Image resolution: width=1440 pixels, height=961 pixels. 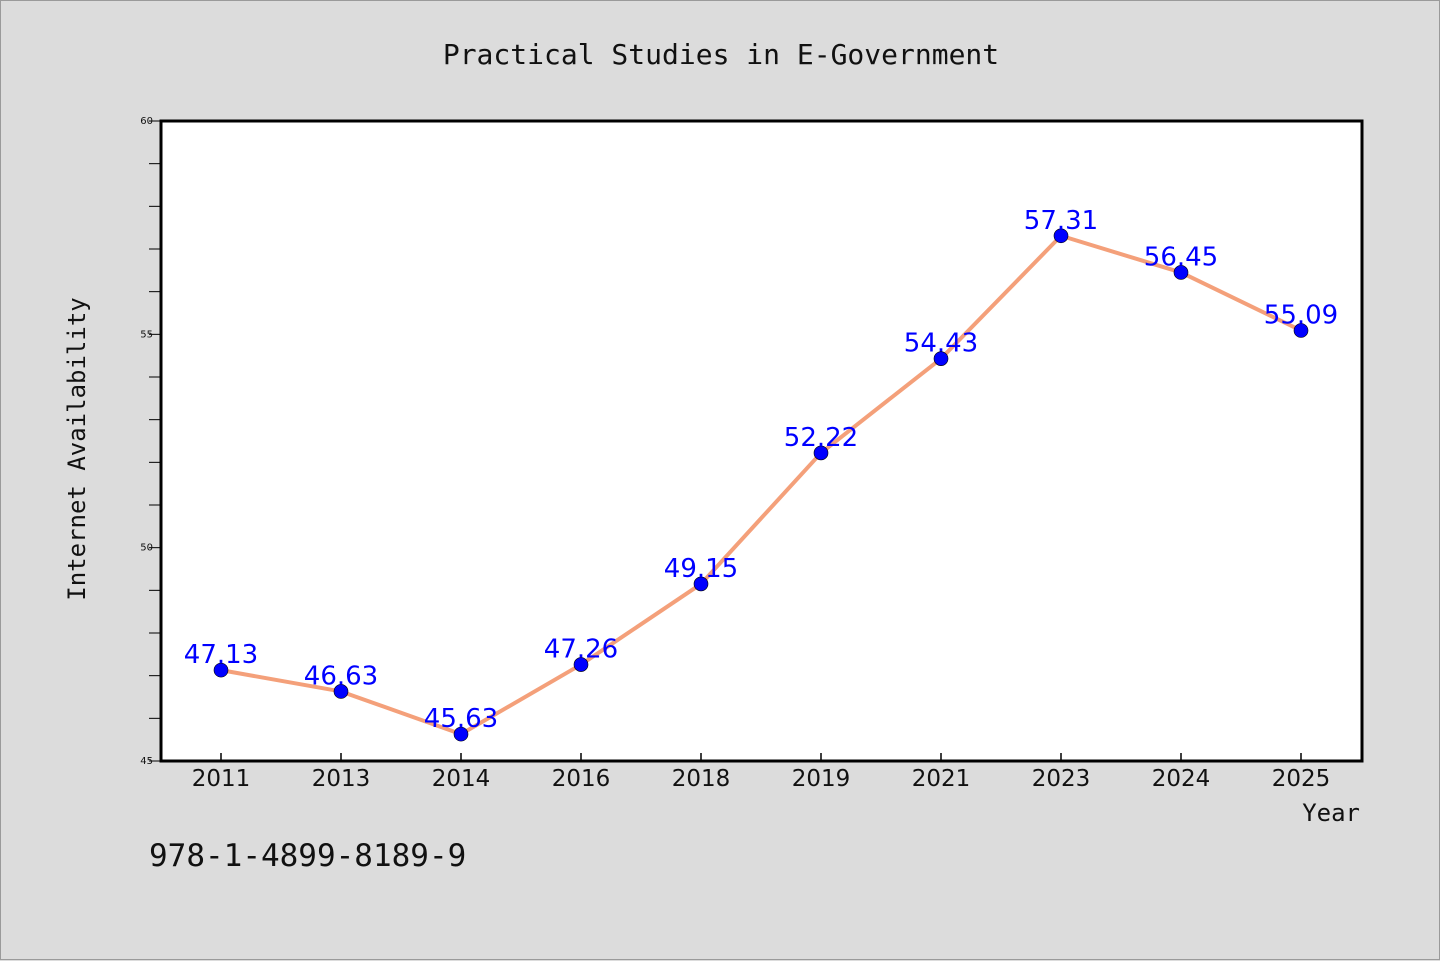 I want to click on x-tick-label: 2014, so click(x=461, y=779).